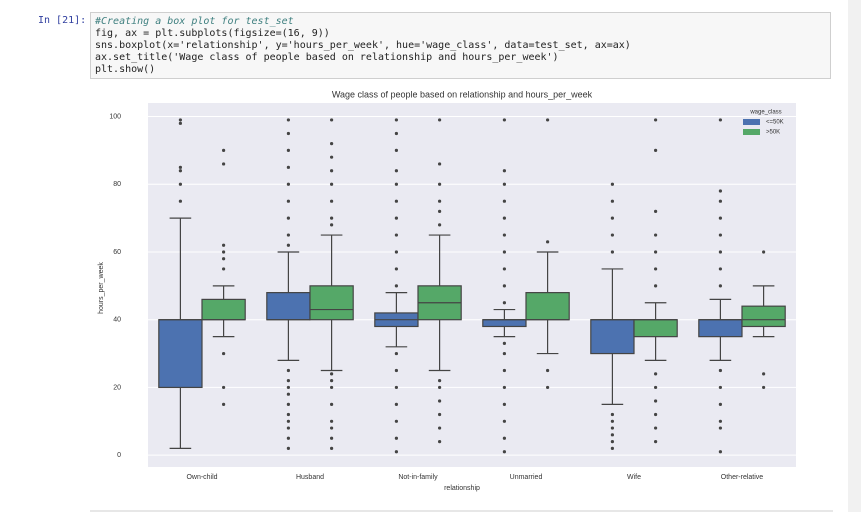 The height and width of the screenshot is (512, 861). Describe the element at coordinates (751, 132) in the screenshot. I see `legend-swatch` at that location.